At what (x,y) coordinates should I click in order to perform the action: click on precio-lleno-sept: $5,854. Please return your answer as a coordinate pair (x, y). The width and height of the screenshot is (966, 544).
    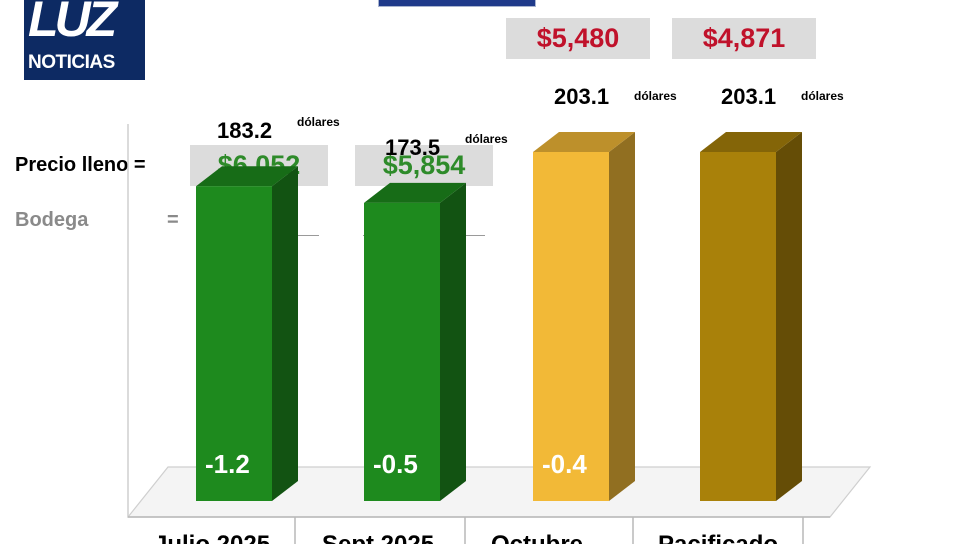
    Looking at the image, I should click on (424, 165).